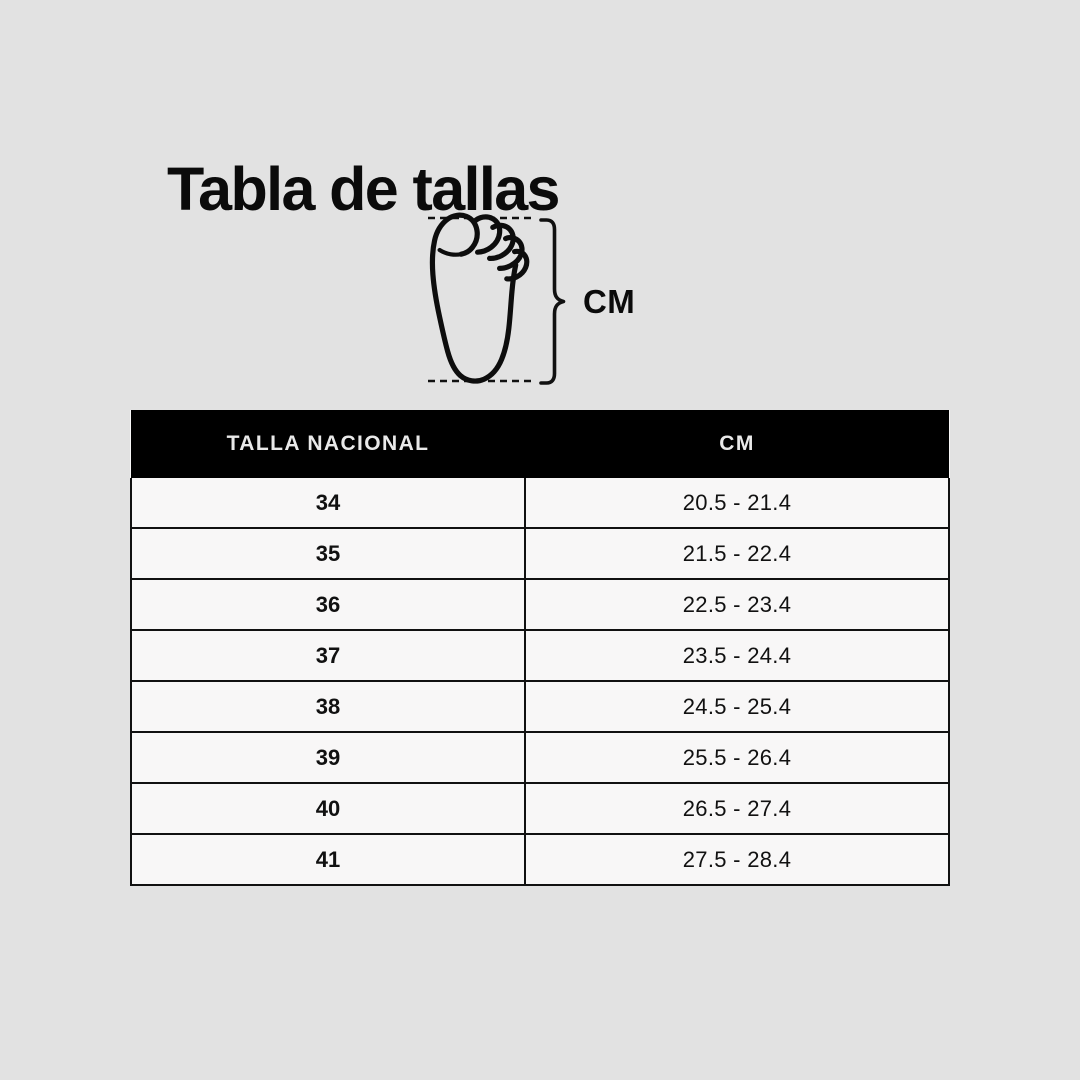  I want to click on cell-talla: 36, so click(328, 604).